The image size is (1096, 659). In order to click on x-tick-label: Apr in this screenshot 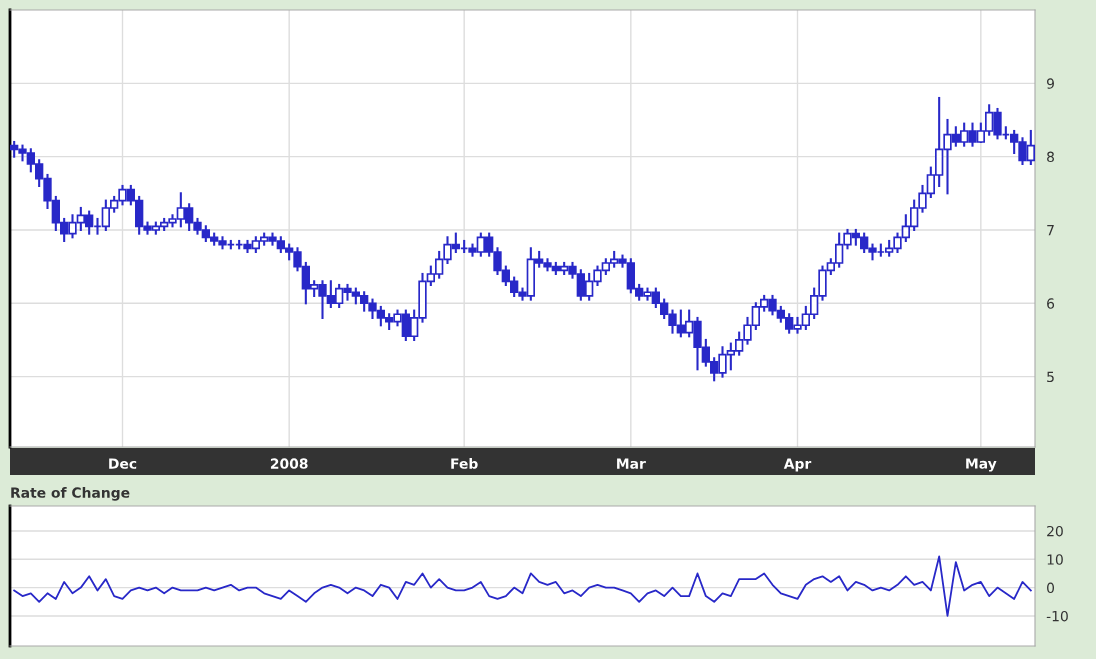, I will do `click(797, 465)`.